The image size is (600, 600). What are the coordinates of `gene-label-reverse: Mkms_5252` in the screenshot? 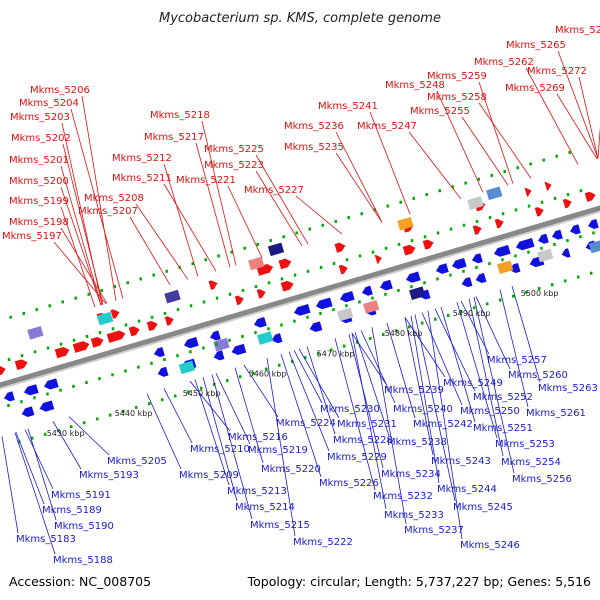 It's located at (503, 397).